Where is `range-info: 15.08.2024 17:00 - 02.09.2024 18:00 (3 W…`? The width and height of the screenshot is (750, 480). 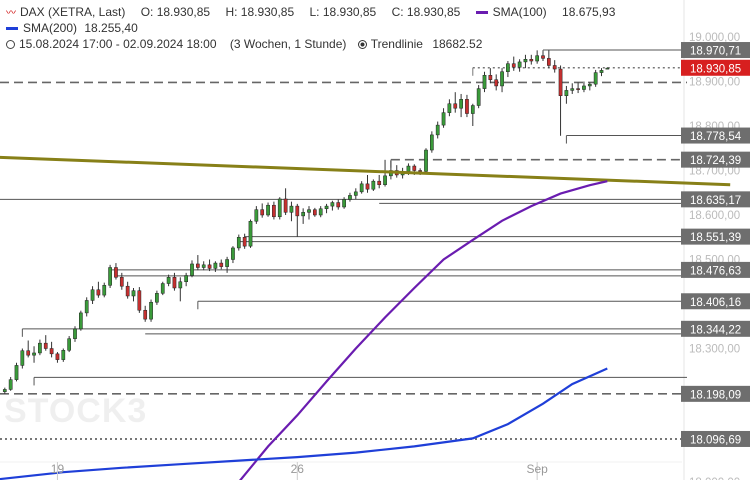 range-info: 15.08.2024 17:00 - 02.09.2024 18:00 (3 W… is located at coordinates (244, 44).